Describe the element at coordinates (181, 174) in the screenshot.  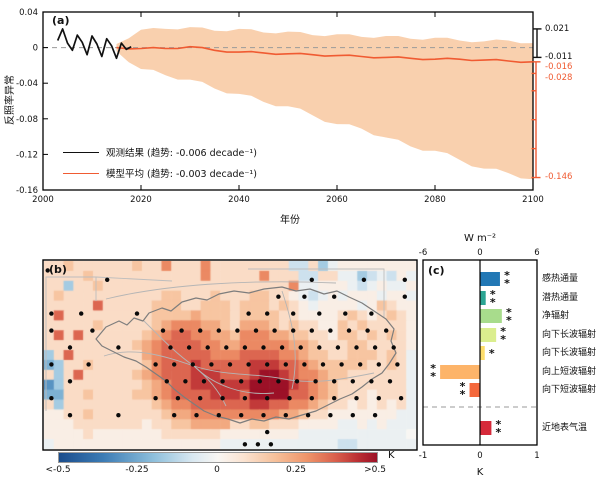
I see `model-legend-label: 模型平均 (趋势: -0.003 decade⁻¹)` at that location.